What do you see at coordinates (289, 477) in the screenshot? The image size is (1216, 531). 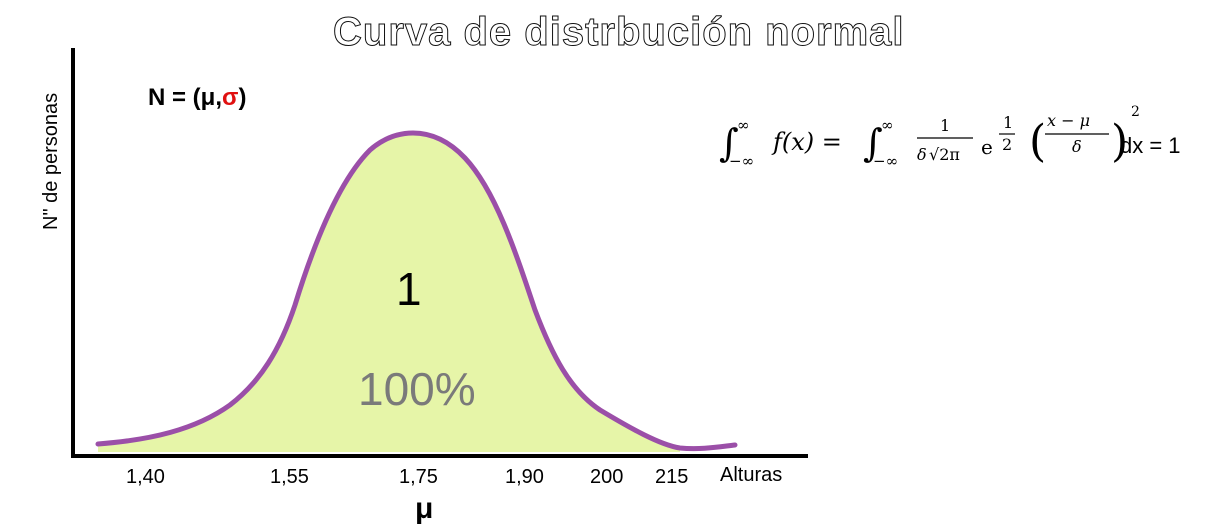 I see `x-tick-label: 1,55` at bounding box center [289, 477].